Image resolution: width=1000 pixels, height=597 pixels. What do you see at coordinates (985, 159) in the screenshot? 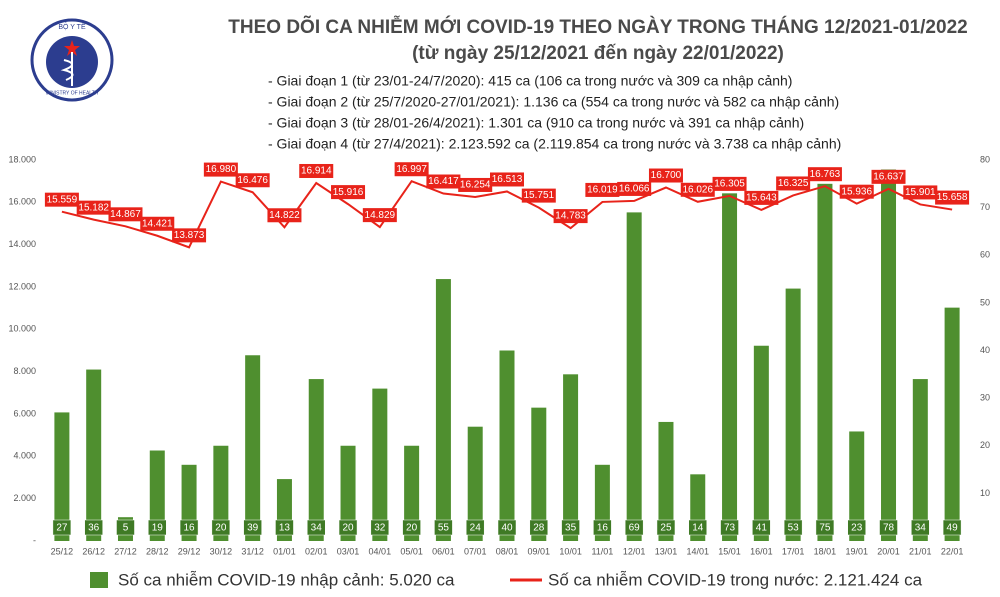
I see `y2-tick-label: 80` at bounding box center [985, 159].